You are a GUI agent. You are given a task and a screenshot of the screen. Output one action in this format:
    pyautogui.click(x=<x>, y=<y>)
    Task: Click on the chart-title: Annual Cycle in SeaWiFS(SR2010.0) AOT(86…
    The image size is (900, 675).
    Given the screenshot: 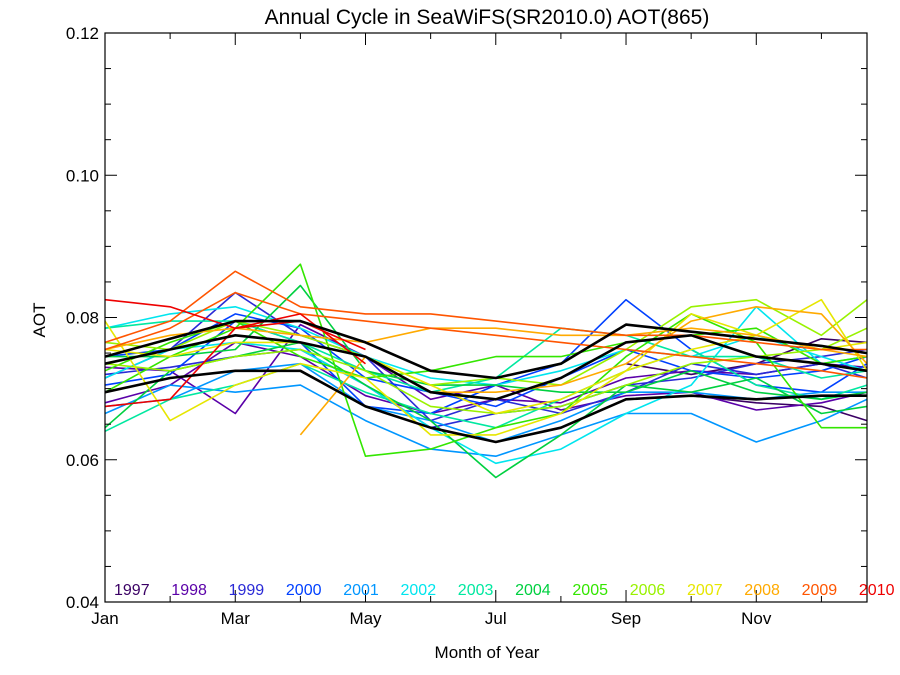 What is the action you would take?
    pyautogui.click(x=487, y=17)
    